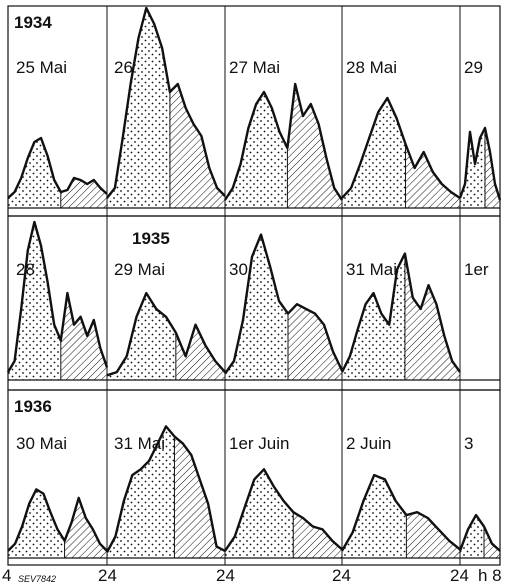 This screenshot has height=585, width=506. What do you see at coordinates (25, 269) in the screenshot?
I see `day-label: 28` at bounding box center [25, 269].